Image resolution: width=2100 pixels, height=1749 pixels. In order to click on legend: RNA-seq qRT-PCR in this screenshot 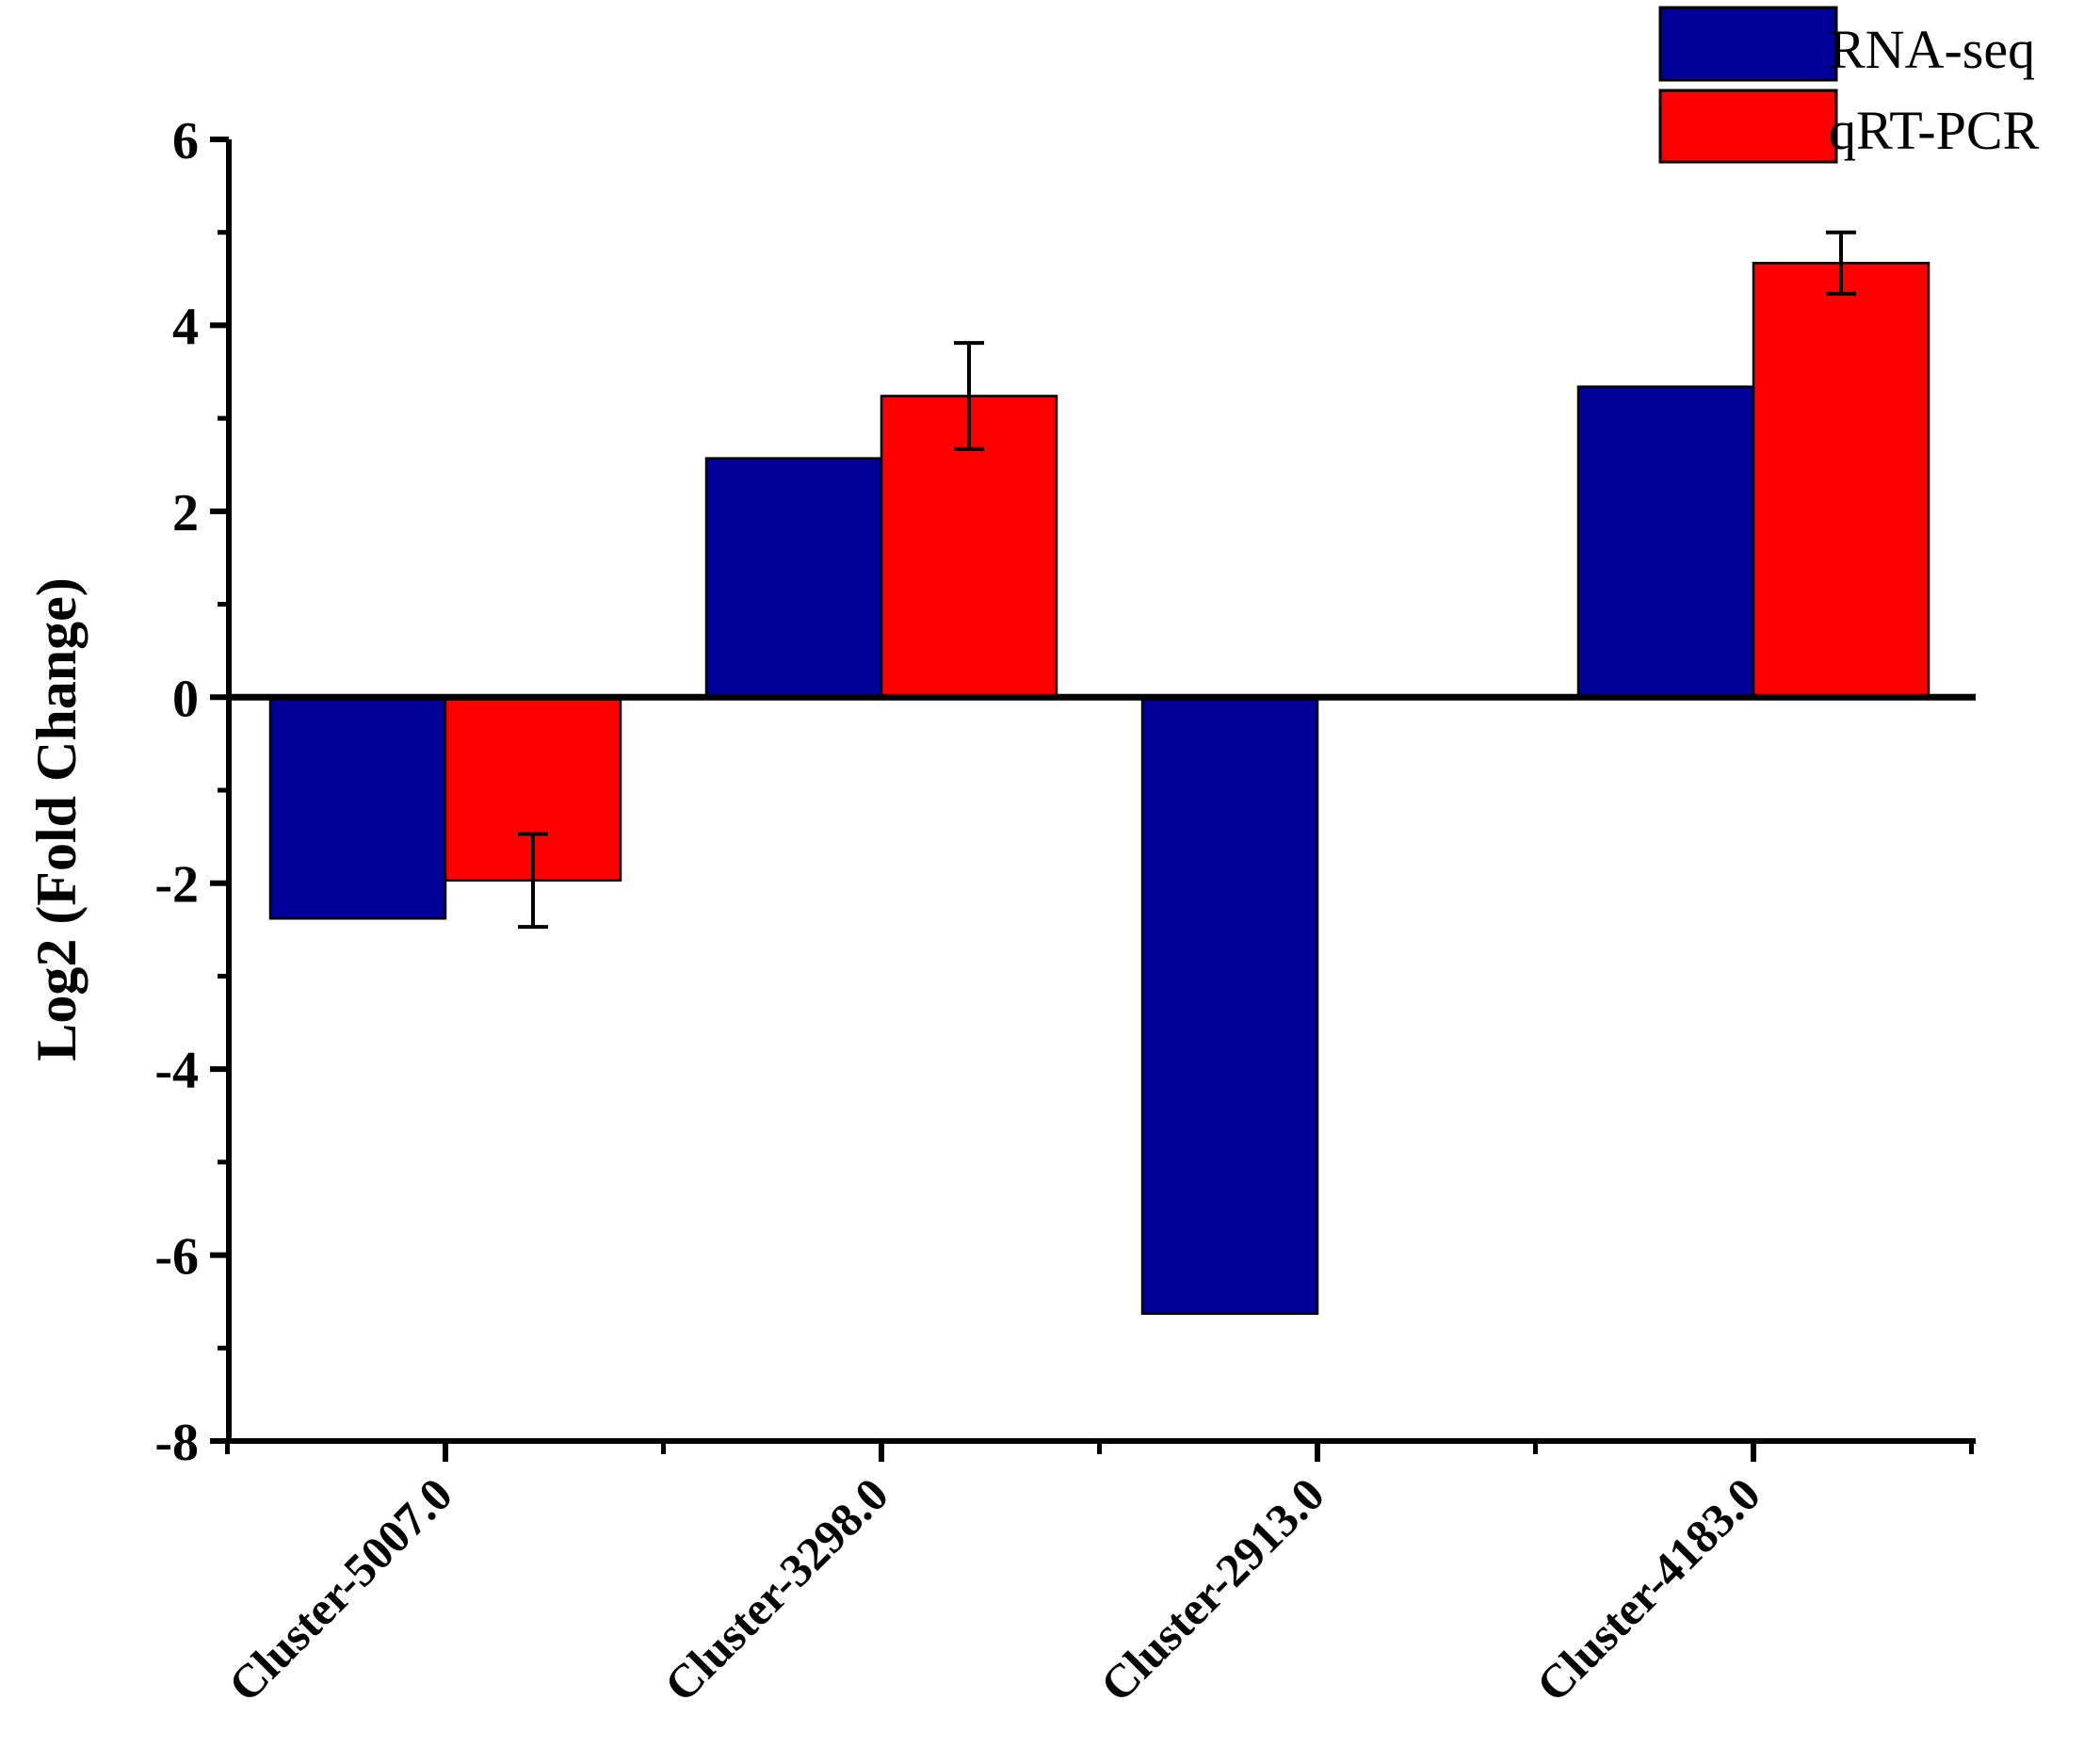, I will do `click(1849, 85)`.